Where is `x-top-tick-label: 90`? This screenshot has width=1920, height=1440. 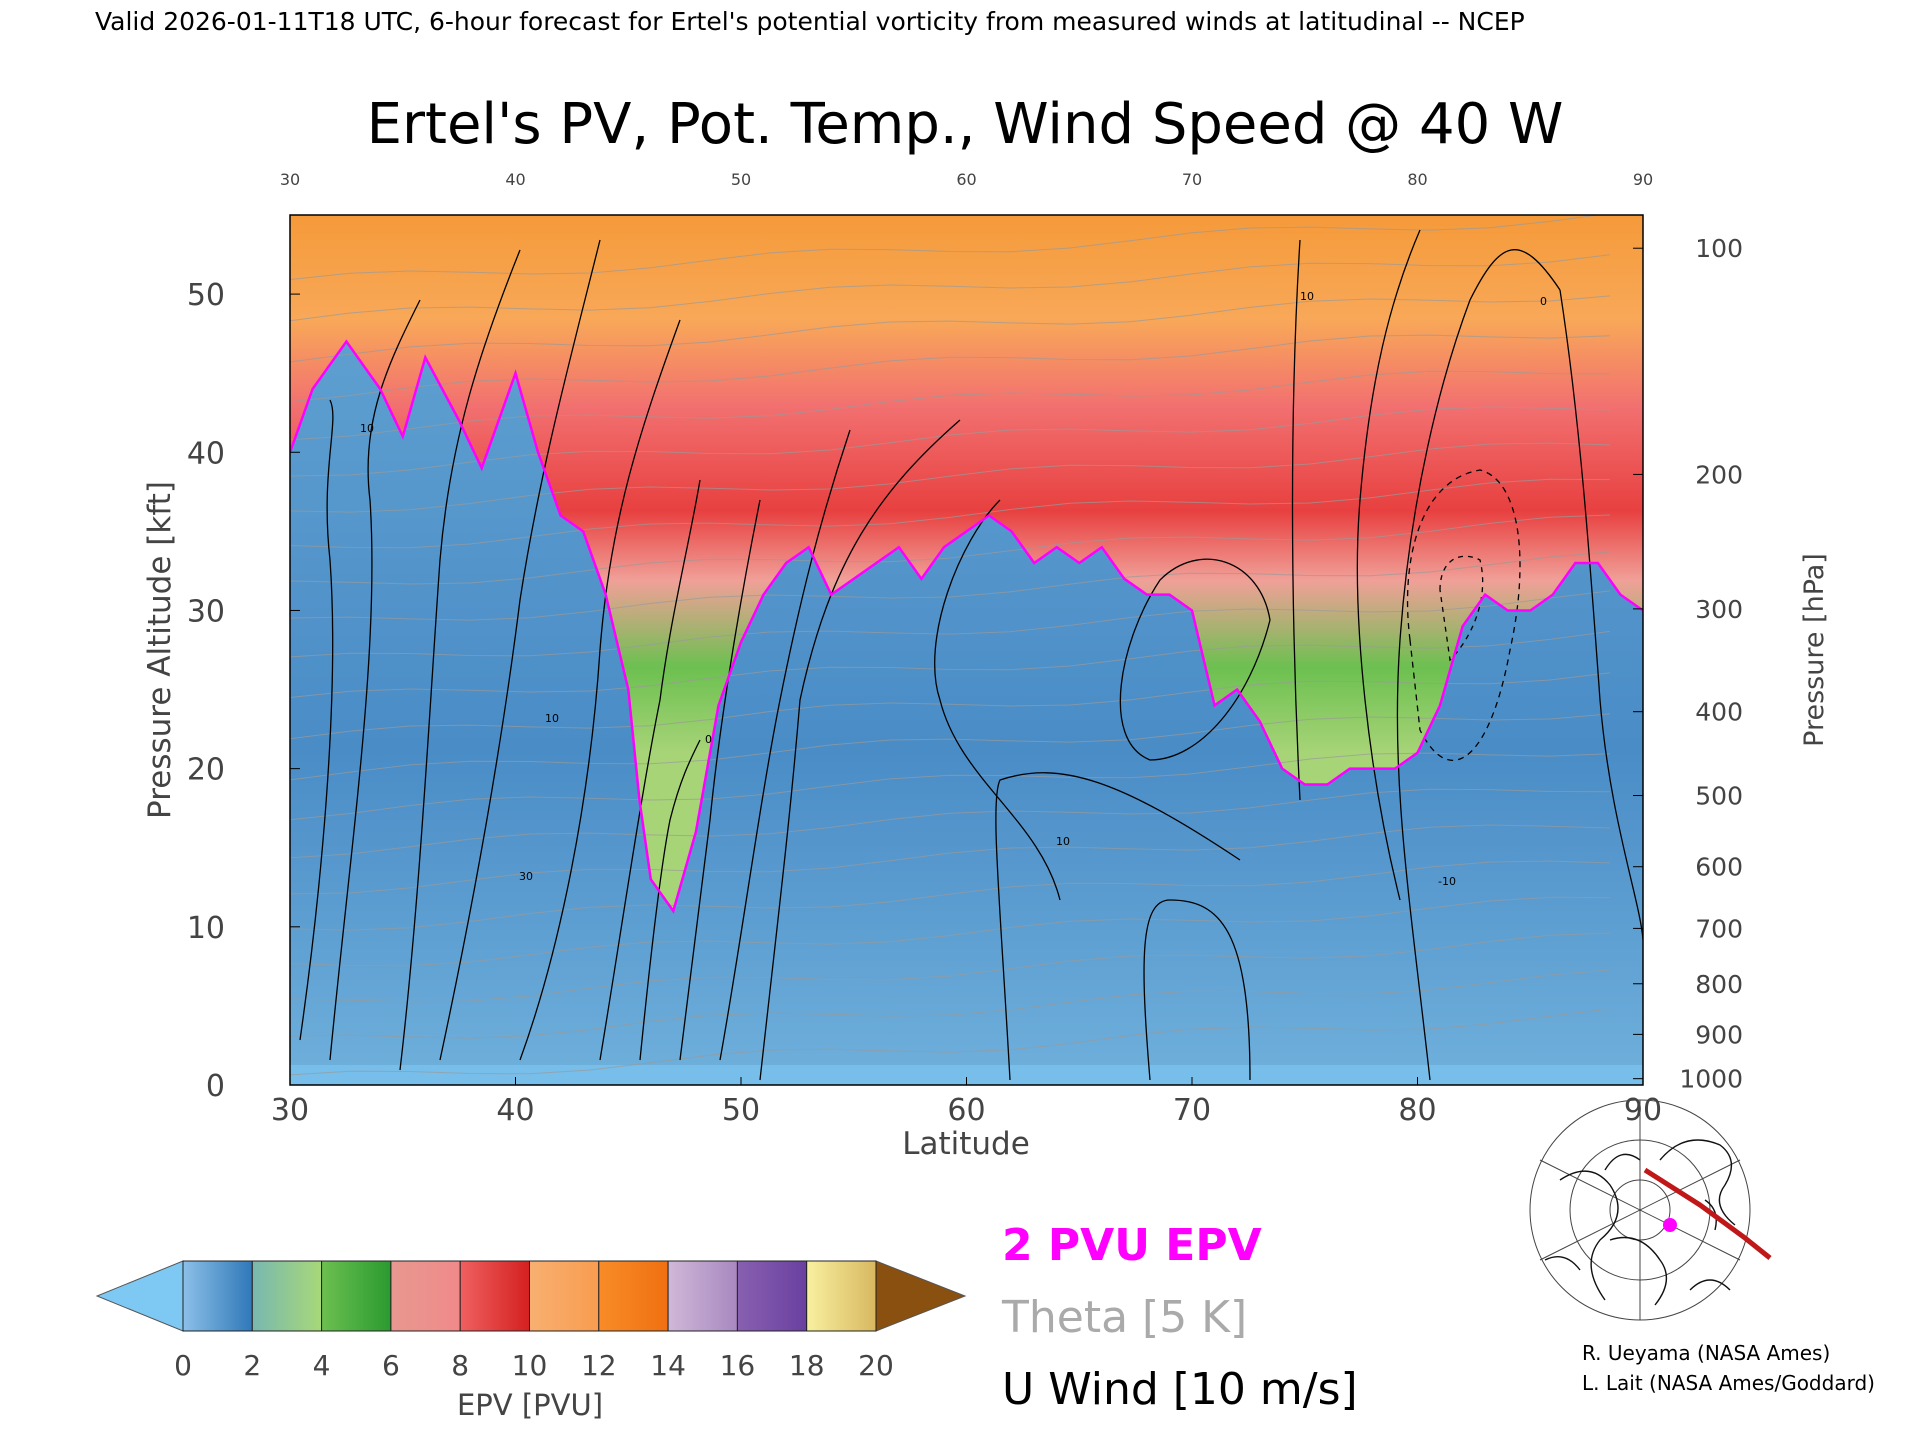 x-top-tick-label: 90 is located at coordinates (1643, 179).